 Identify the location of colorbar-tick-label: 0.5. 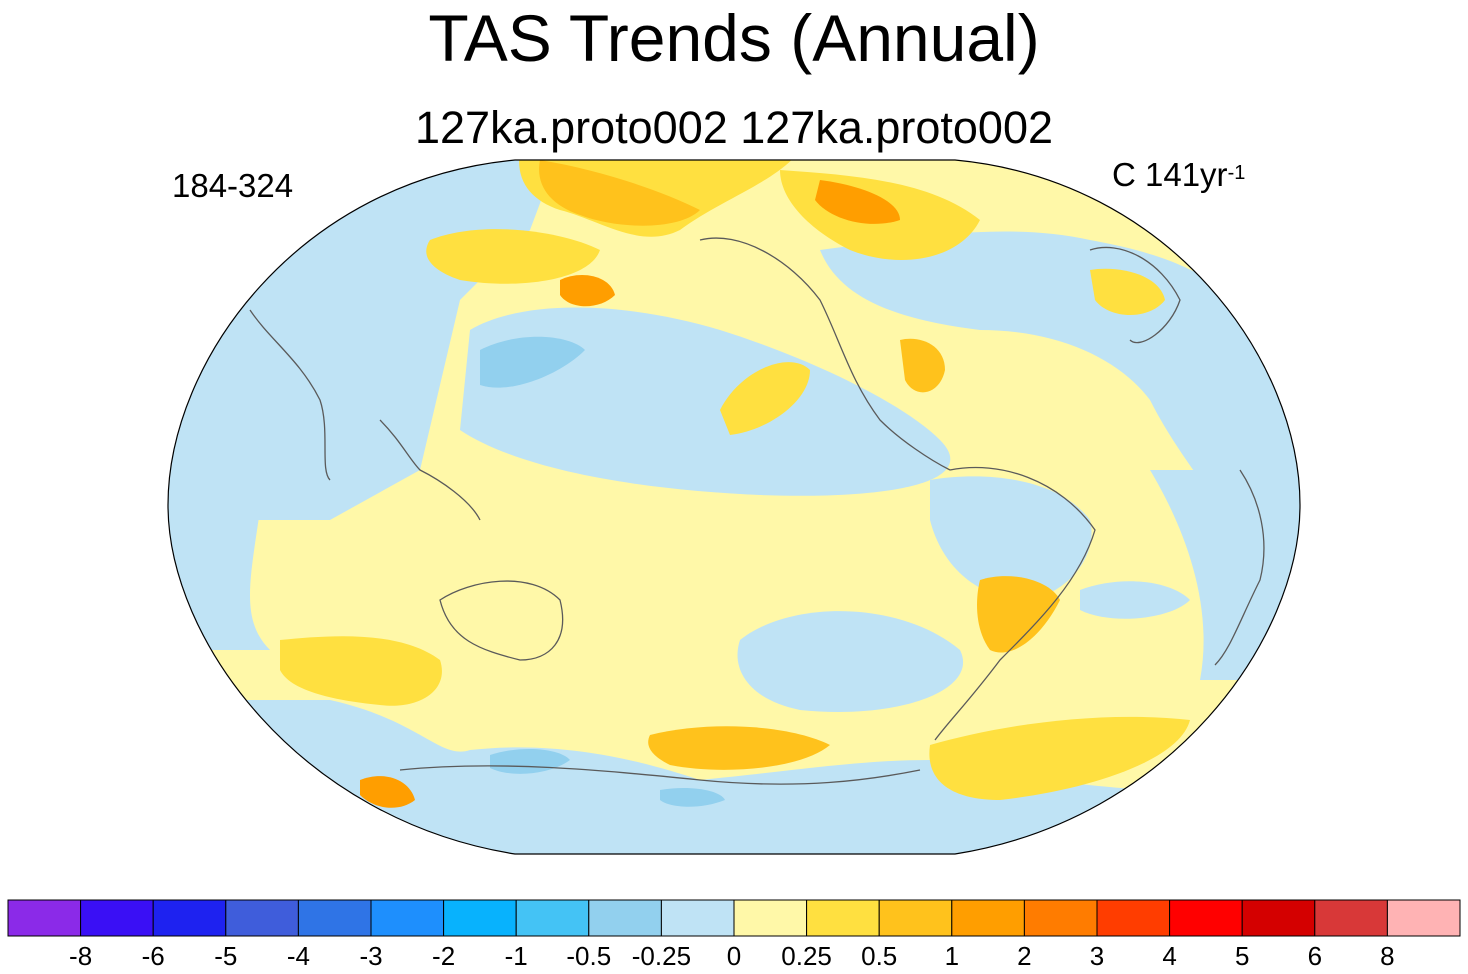
(879, 956).